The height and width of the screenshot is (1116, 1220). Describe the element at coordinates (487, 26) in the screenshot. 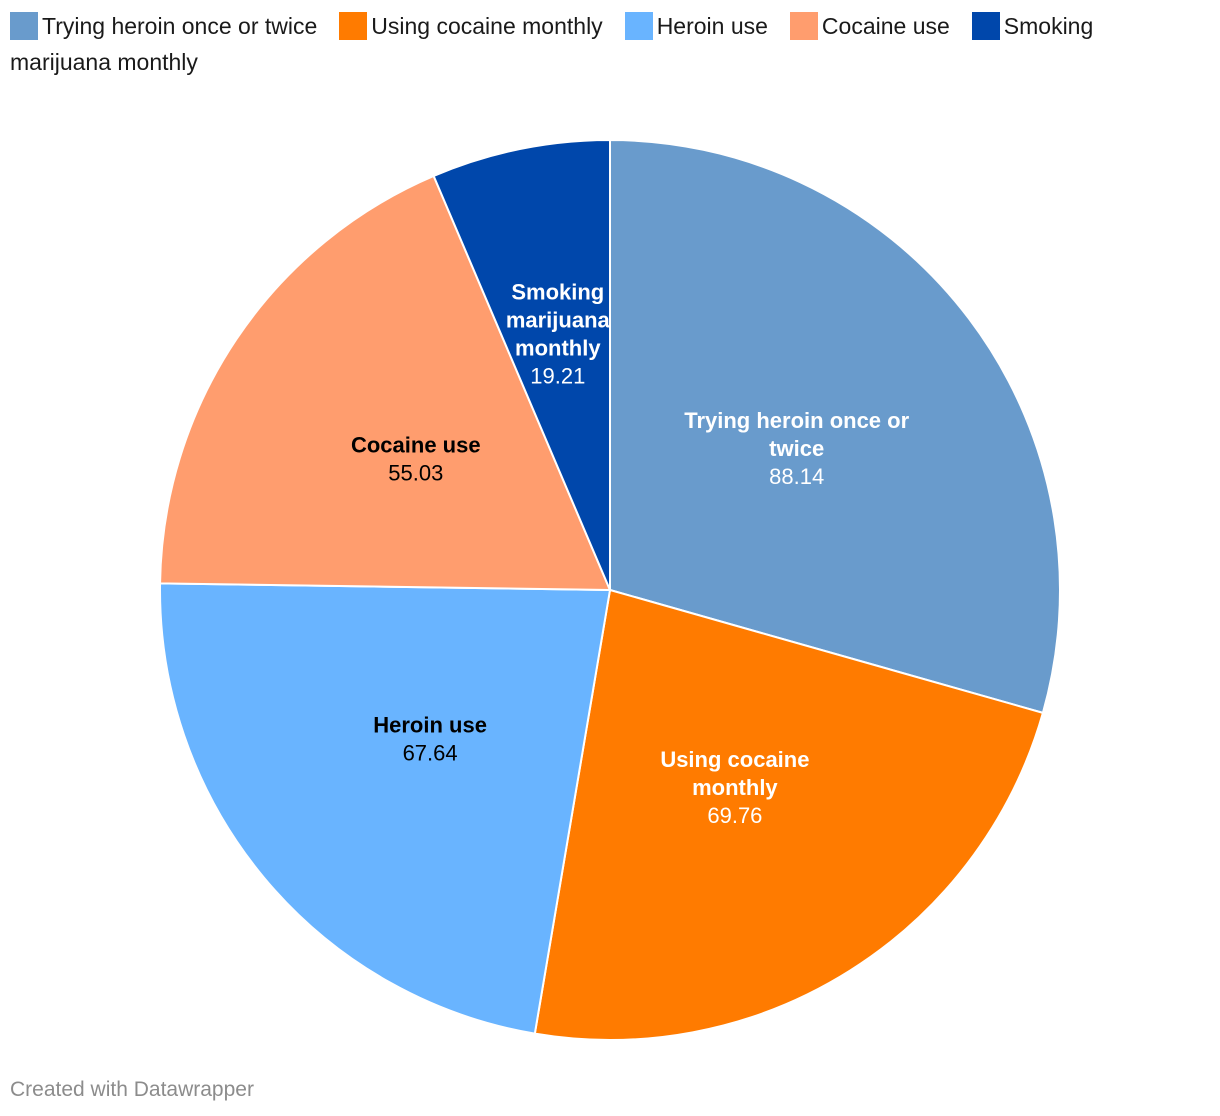

I see `legend-label: Using cocaine monthly` at that location.